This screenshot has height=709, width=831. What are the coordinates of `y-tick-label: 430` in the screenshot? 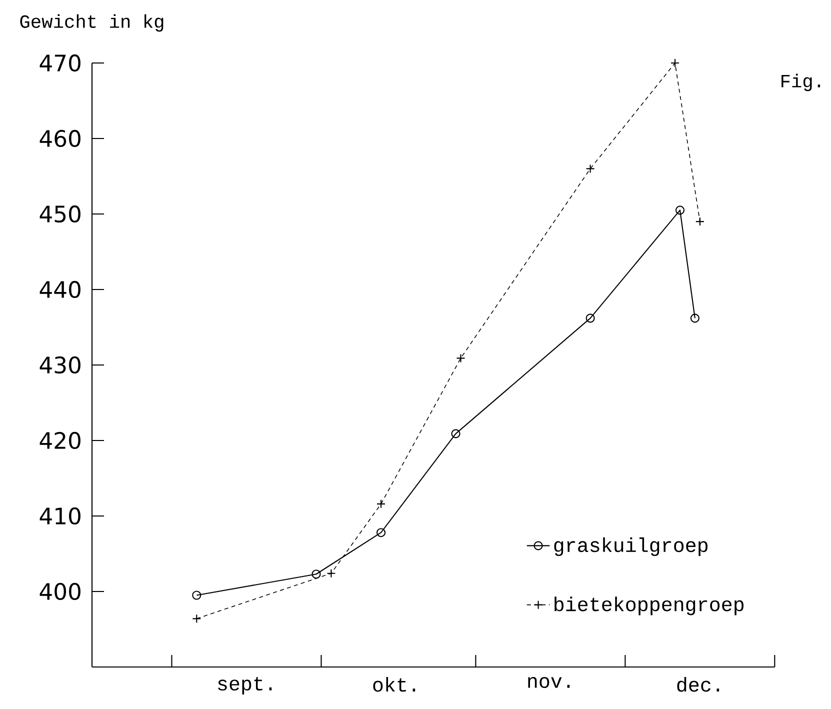 It's located at (60, 365).